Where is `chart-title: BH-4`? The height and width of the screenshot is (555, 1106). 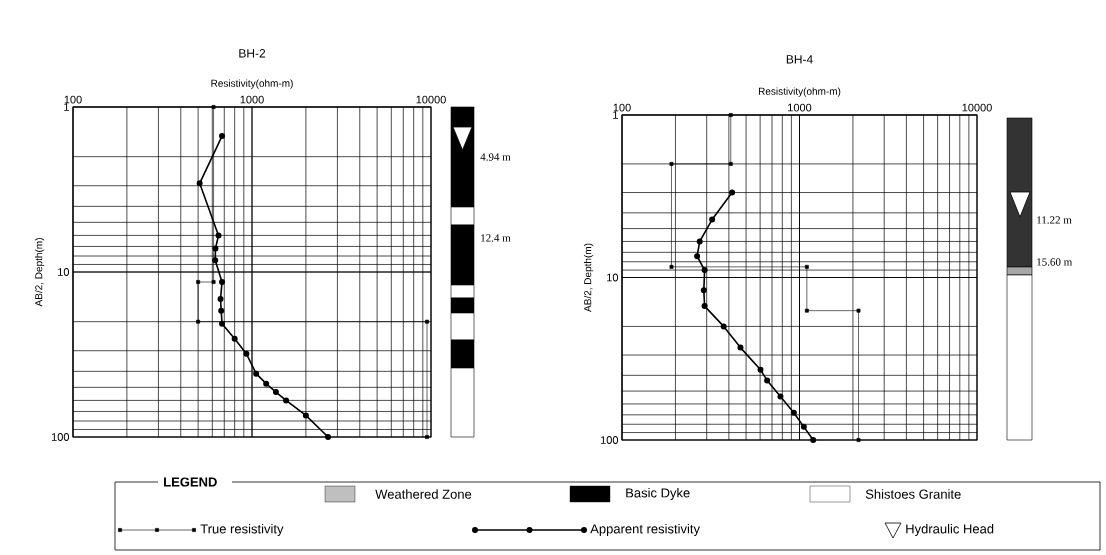 chart-title: BH-4 is located at coordinates (799, 59).